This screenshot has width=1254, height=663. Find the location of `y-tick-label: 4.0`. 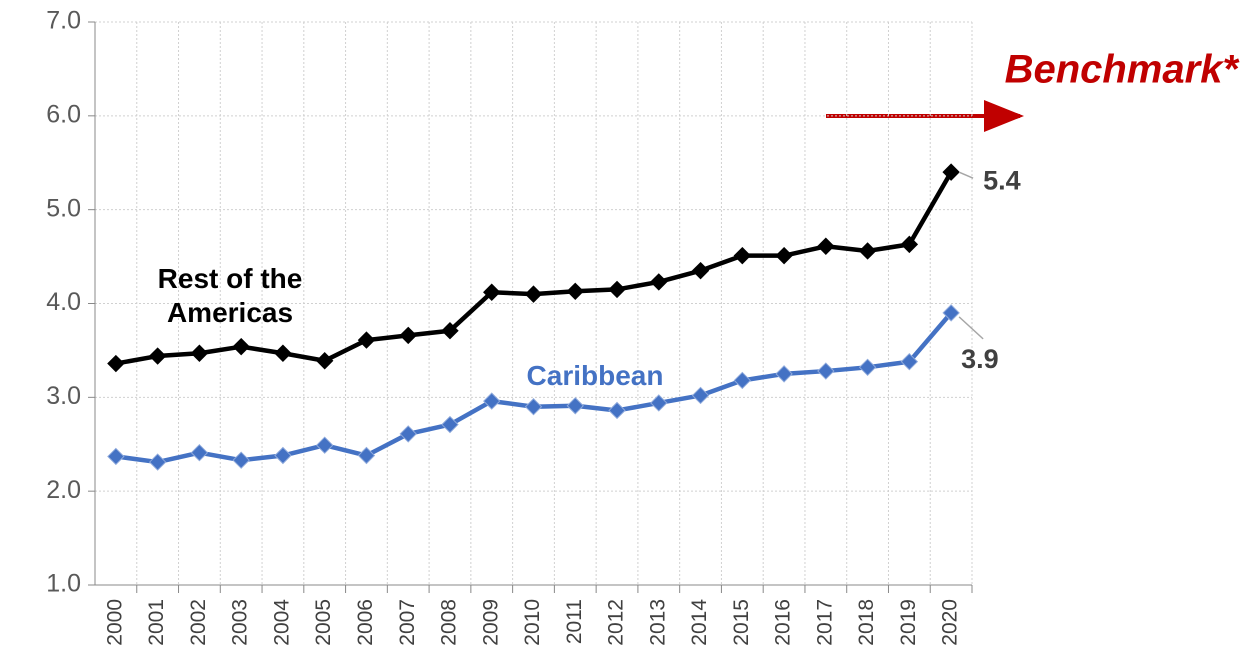

y-tick-label: 4.0 is located at coordinates (63, 302).